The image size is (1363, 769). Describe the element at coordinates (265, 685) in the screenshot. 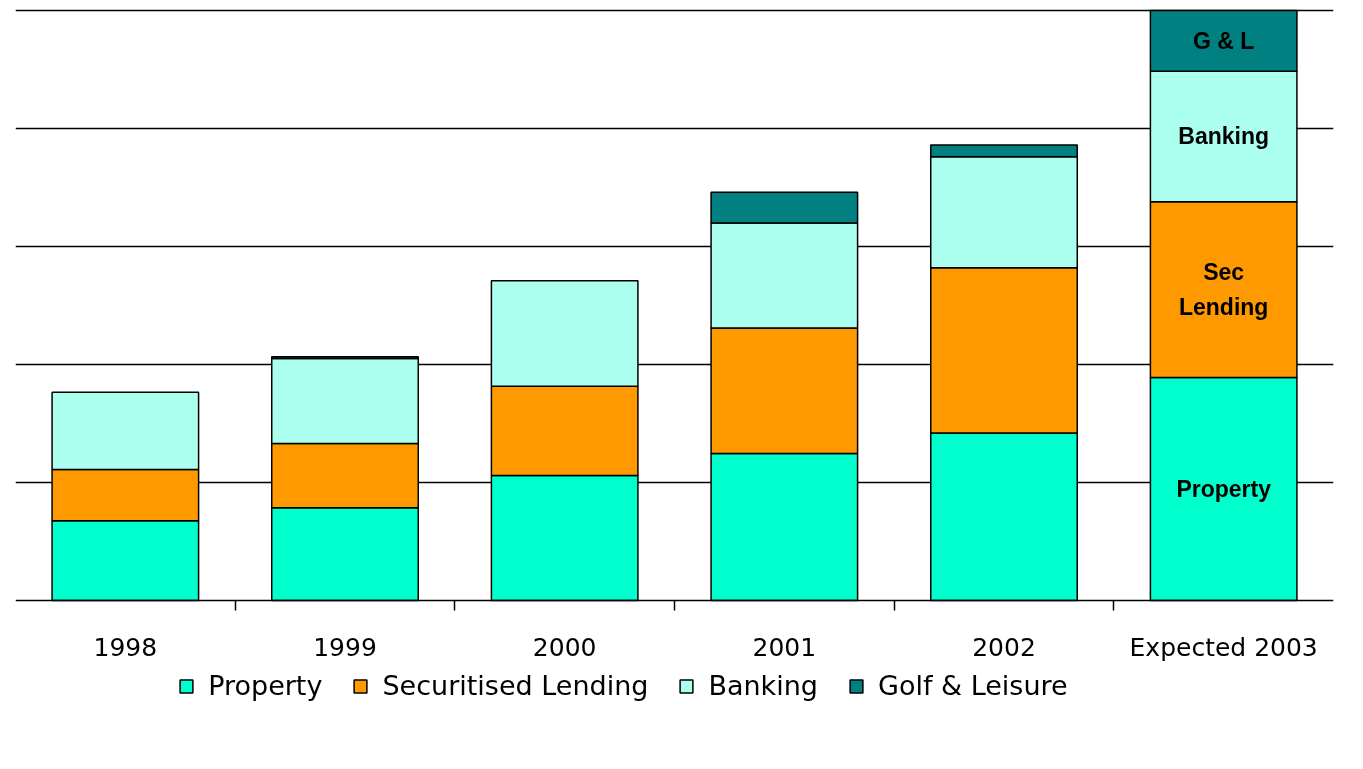

I see `legend-label: Property` at that location.